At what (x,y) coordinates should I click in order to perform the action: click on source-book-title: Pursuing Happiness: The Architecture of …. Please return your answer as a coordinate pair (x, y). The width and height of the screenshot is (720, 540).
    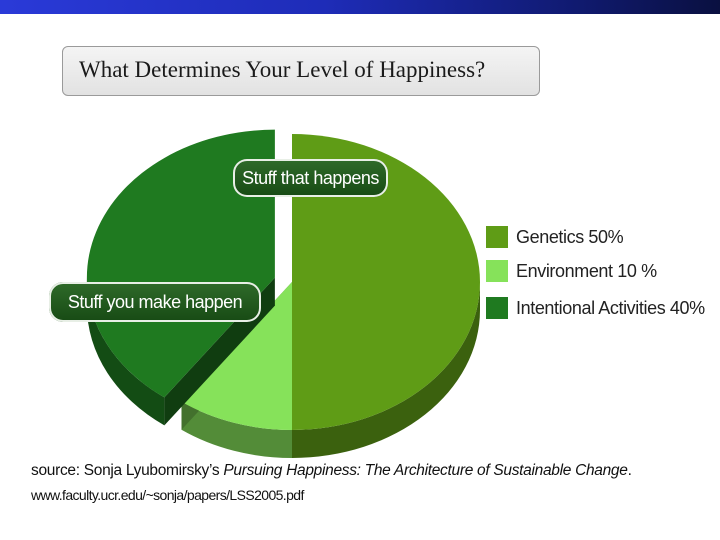
    Looking at the image, I should click on (425, 470).